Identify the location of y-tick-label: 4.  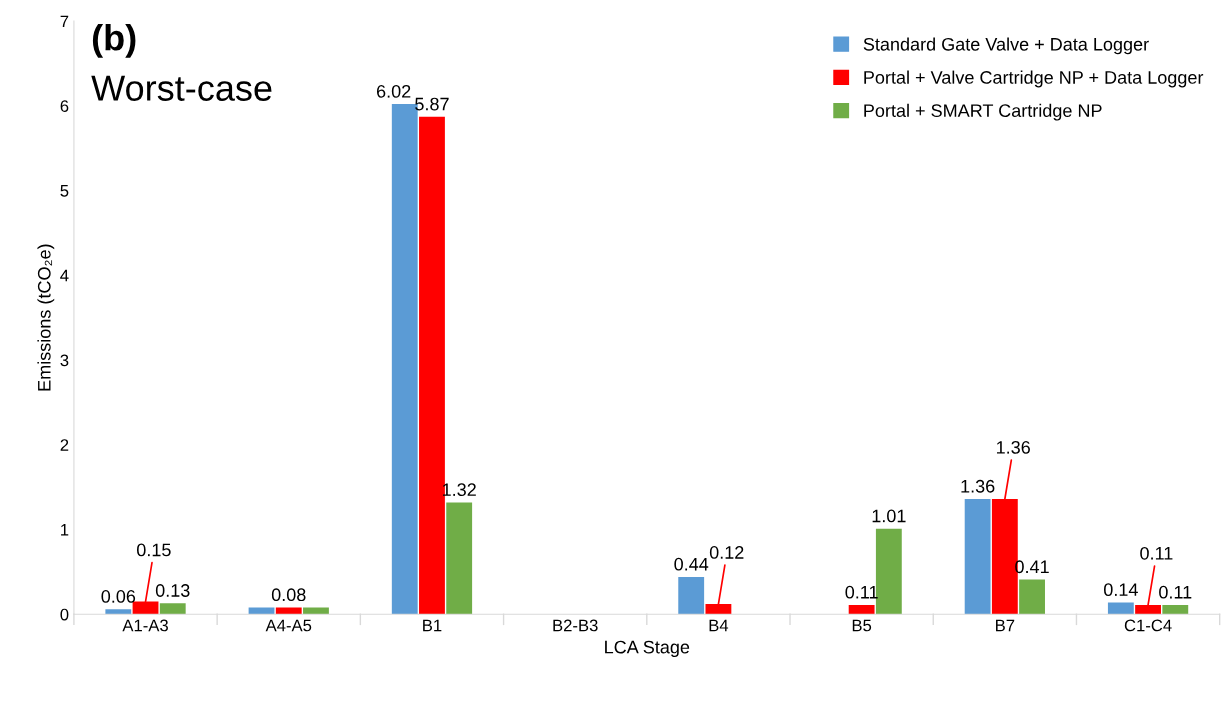
(64, 275).